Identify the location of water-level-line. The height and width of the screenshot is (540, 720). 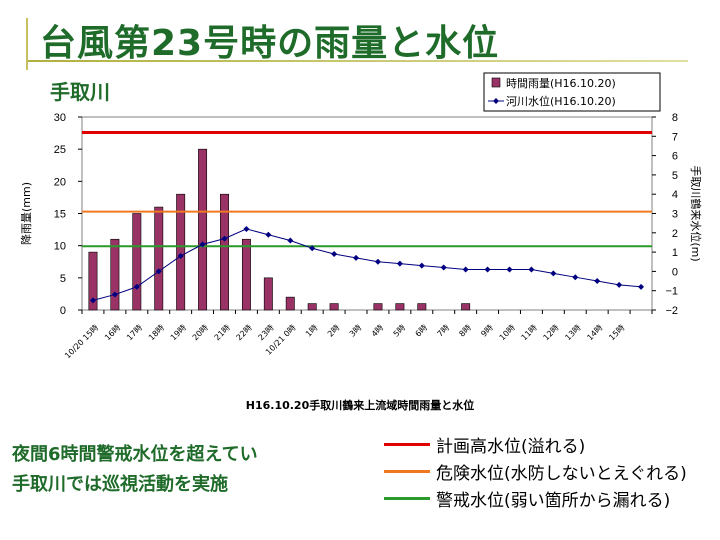
(367, 264).